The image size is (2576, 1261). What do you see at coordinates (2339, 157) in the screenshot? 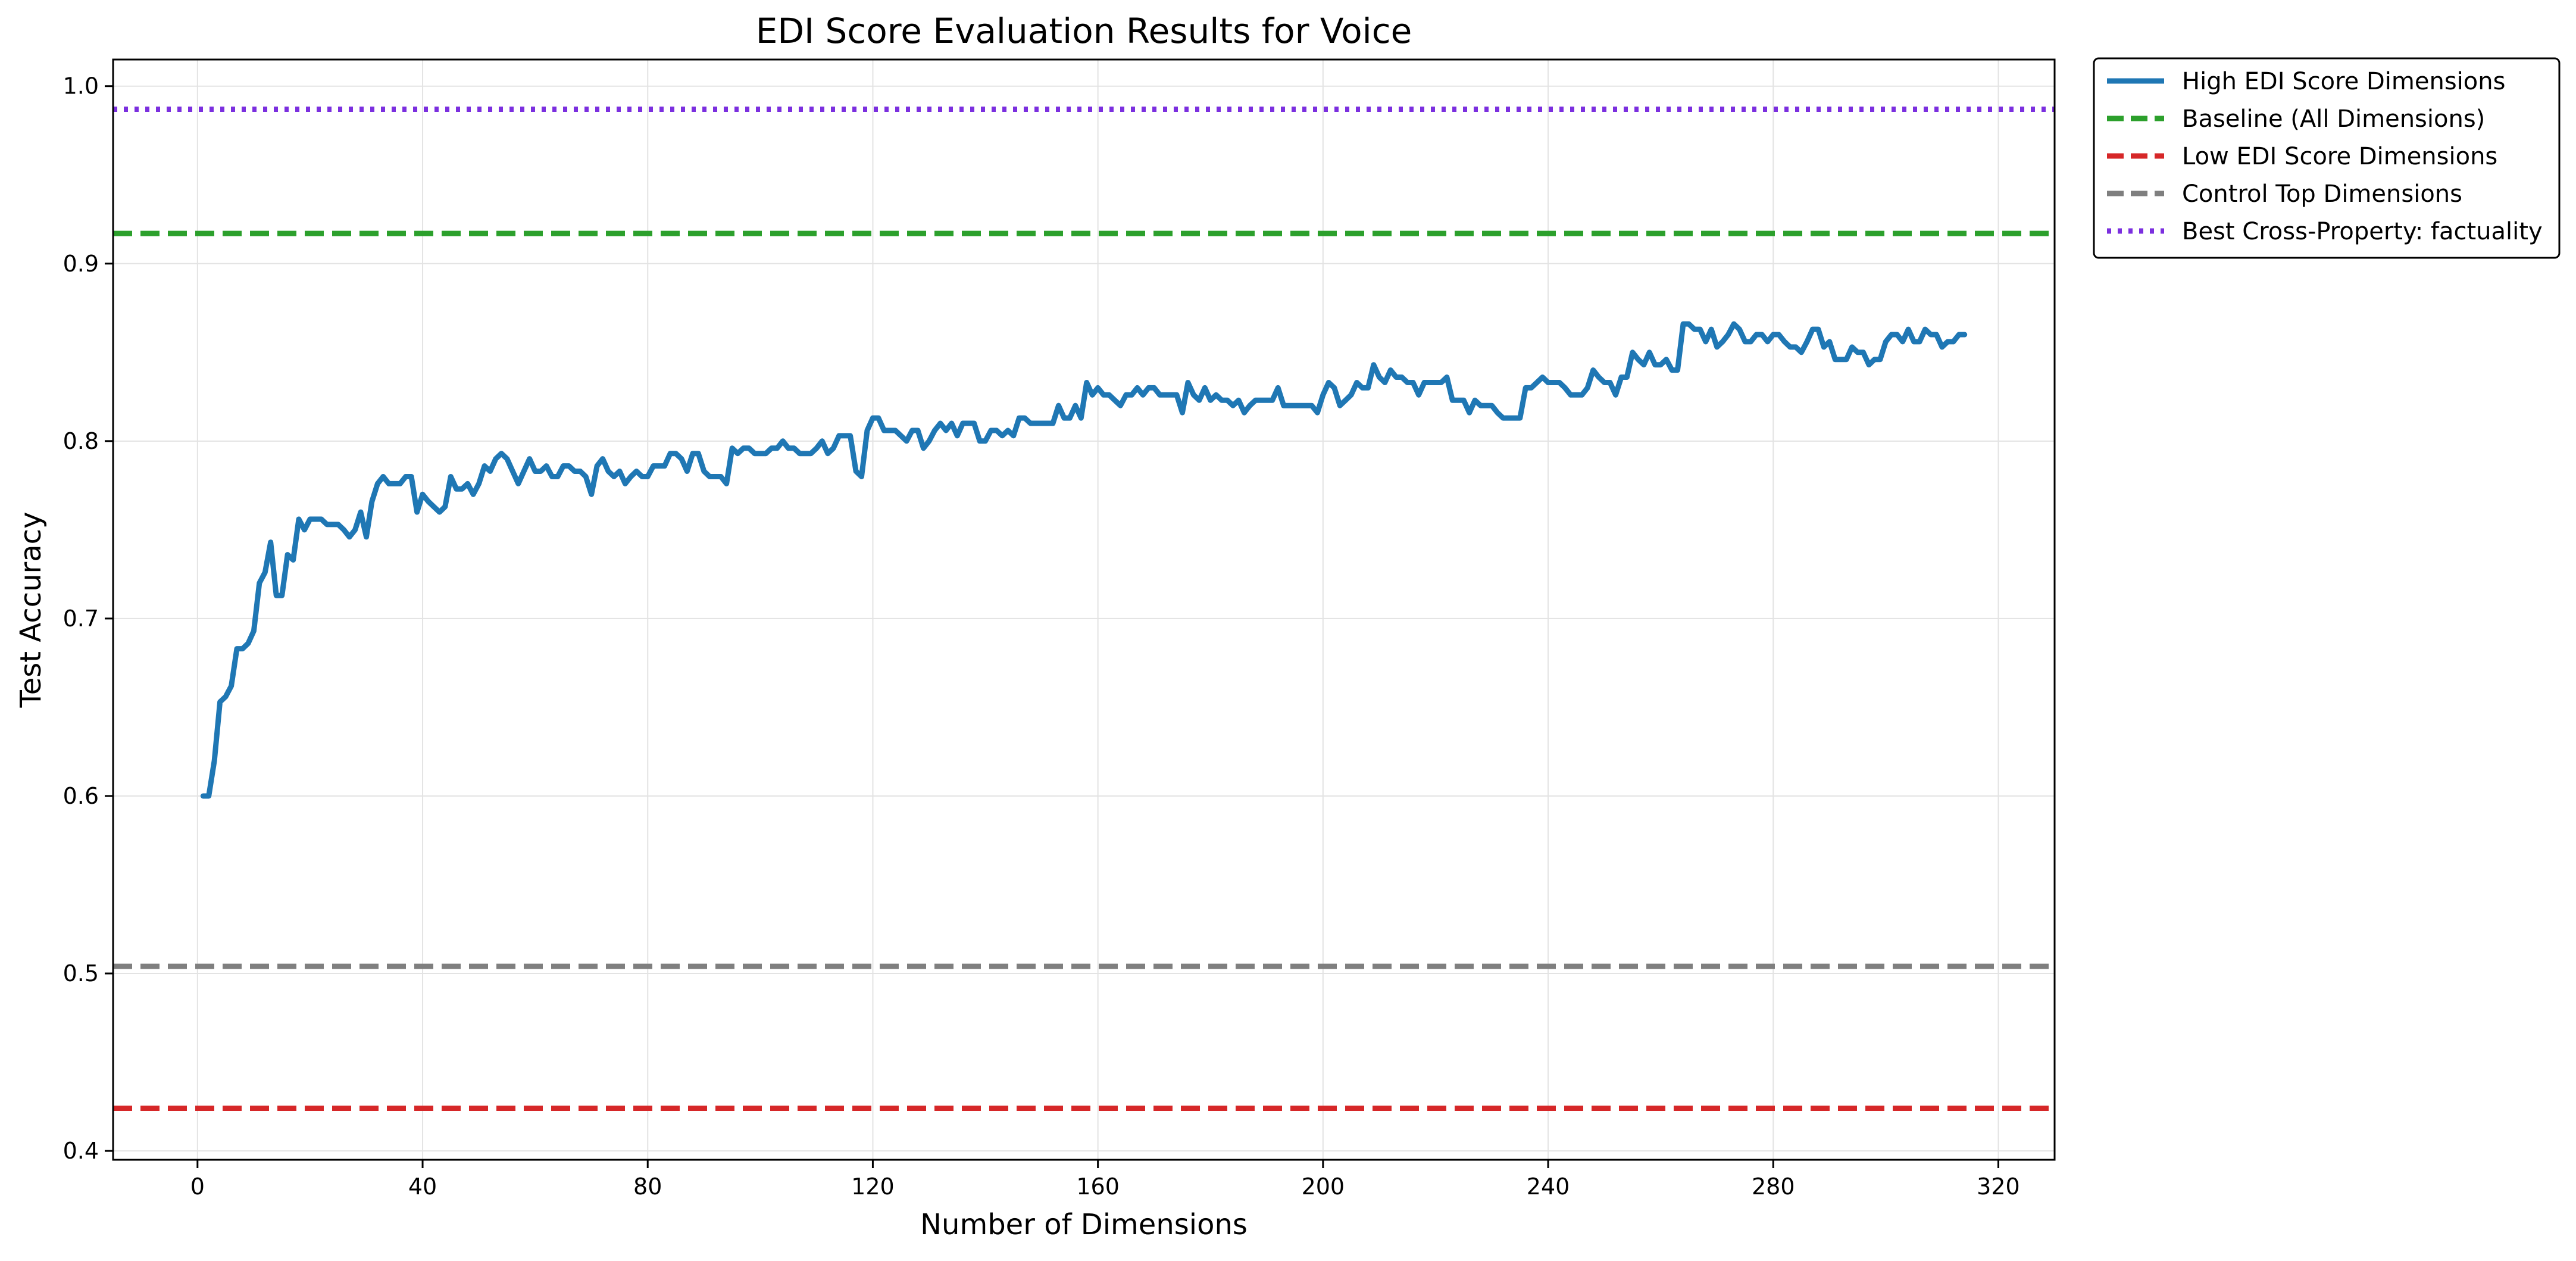
I see `legend-label-2: Low EDI Score Dimensions` at bounding box center [2339, 157].